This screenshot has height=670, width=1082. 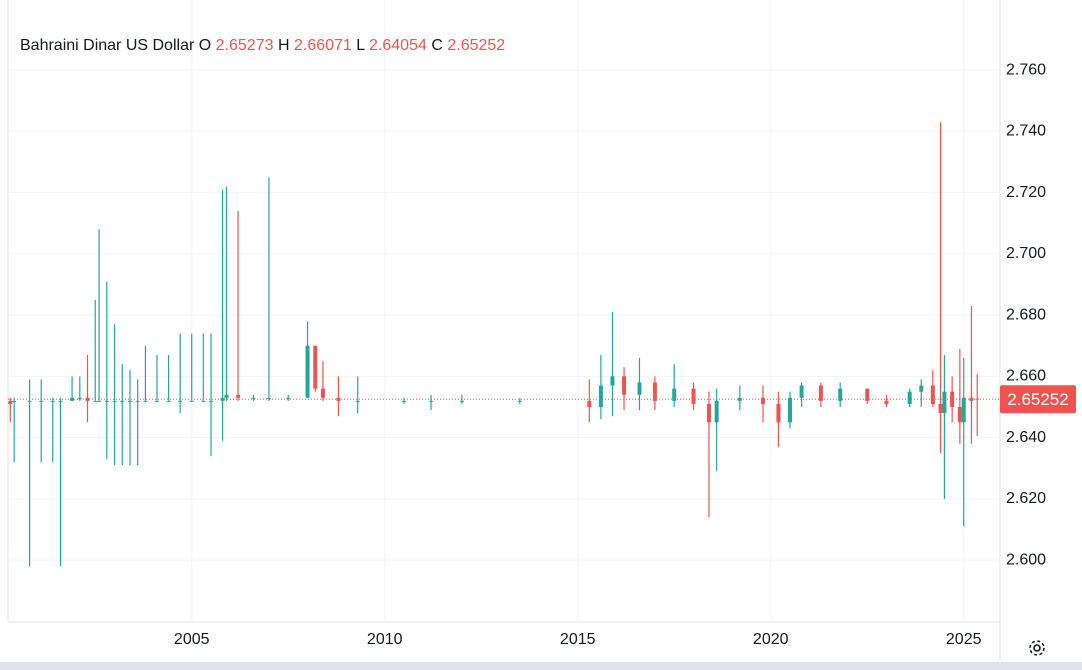 What do you see at coordinates (398, 45) in the screenshot?
I see `legend-part: 2.64054` at bounding box center [398, 45].